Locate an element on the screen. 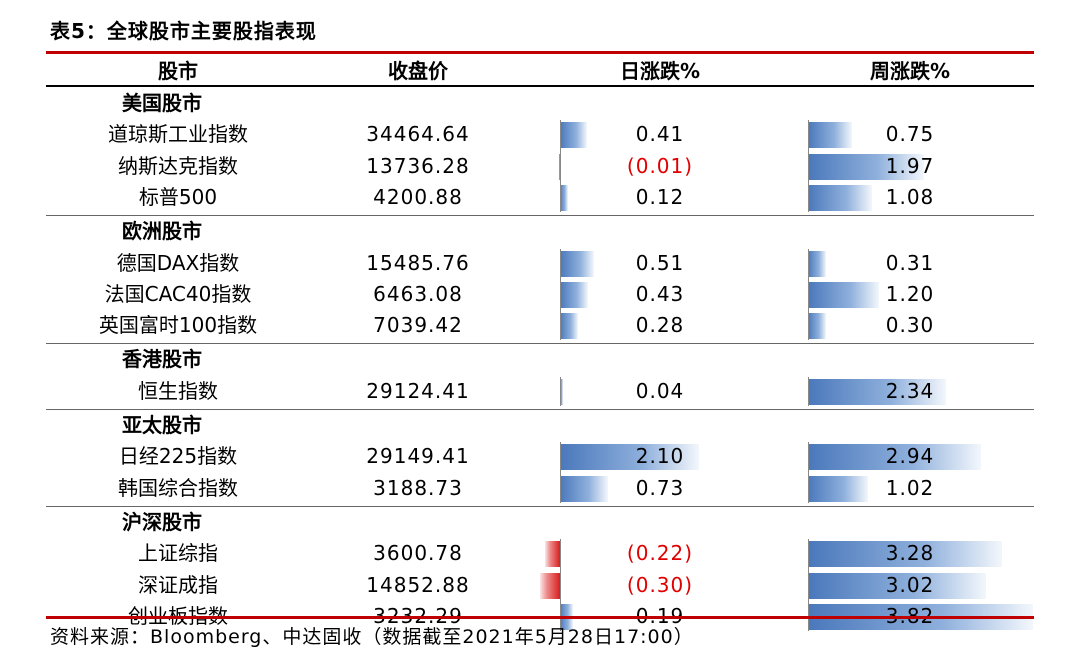  table-title: 表5：全球股市主要股指表现 is located at coordinates (183, 31).